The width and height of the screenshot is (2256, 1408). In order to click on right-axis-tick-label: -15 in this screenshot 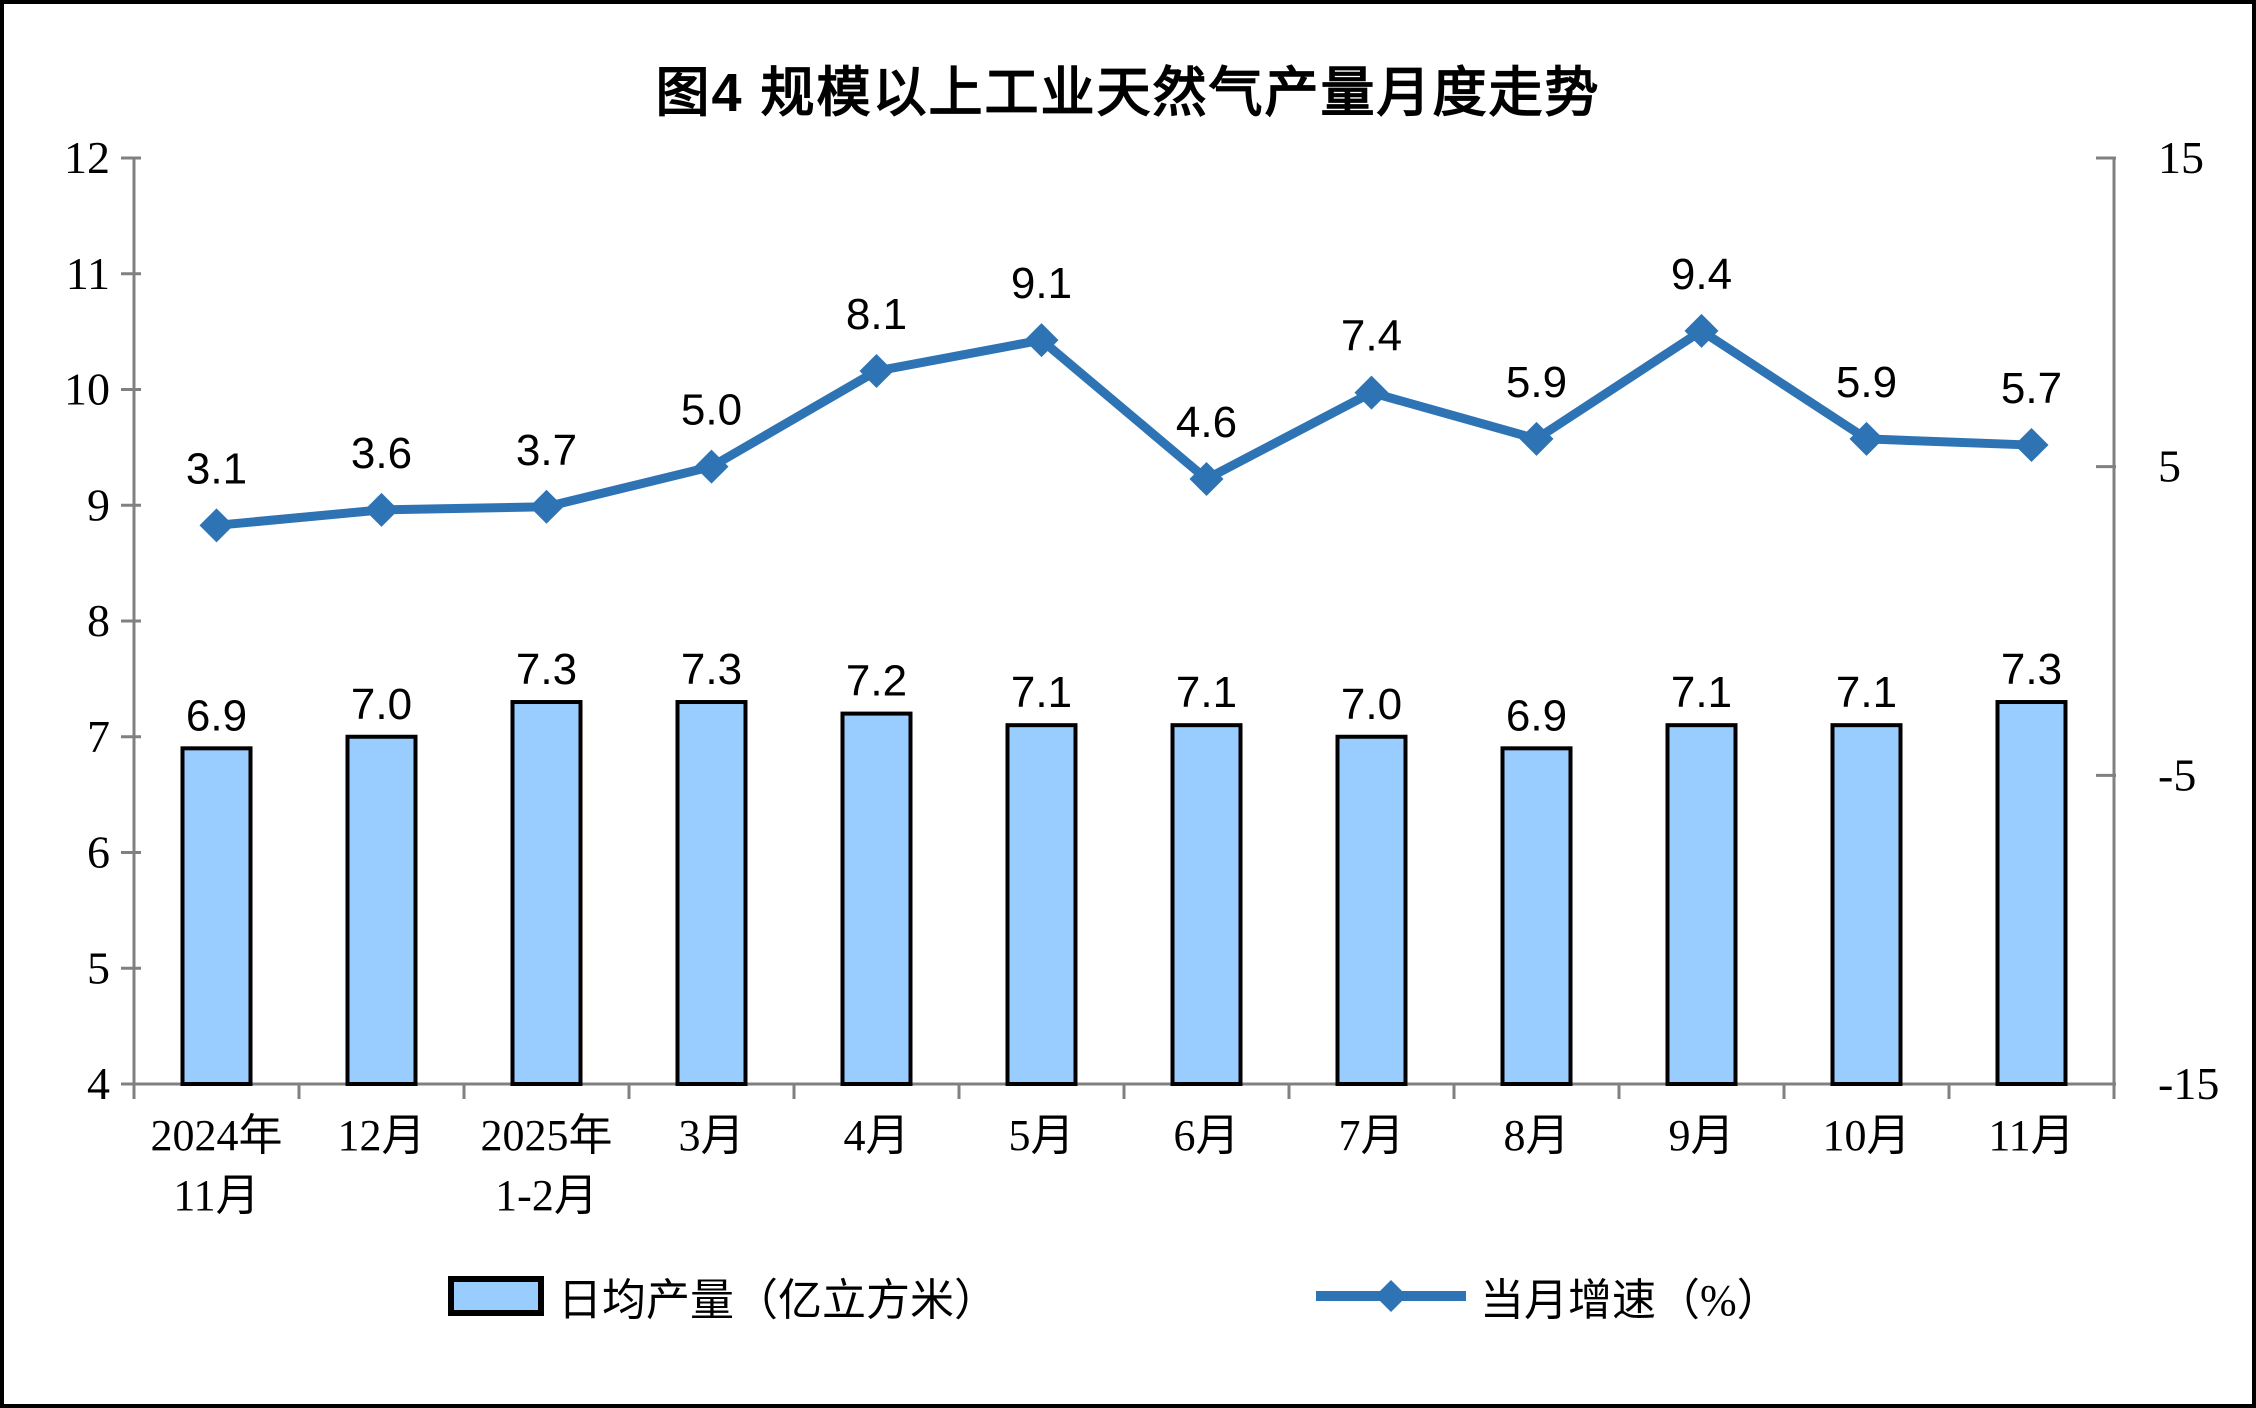, I will do `click(2188, 1083)`.